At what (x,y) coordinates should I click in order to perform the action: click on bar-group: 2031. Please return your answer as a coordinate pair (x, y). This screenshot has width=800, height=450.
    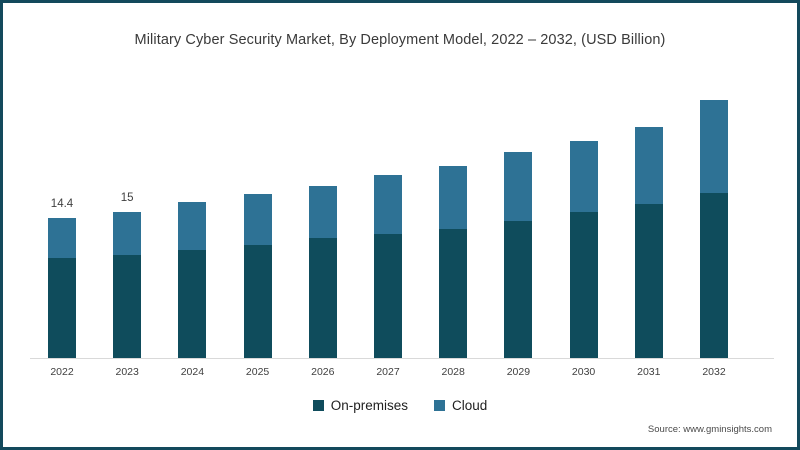
    Looking at the image, I should click on (648, 189).